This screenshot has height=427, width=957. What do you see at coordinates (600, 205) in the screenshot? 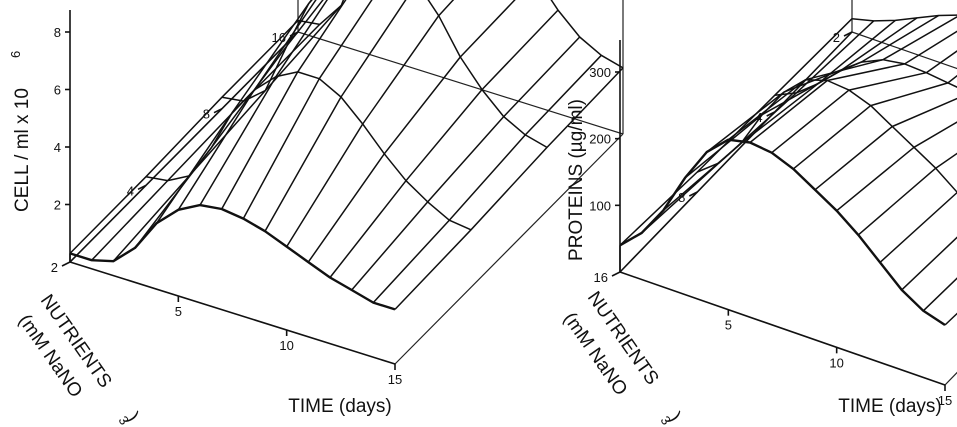
I see `value-tick-label: 100` at bounding box center [600, 205].